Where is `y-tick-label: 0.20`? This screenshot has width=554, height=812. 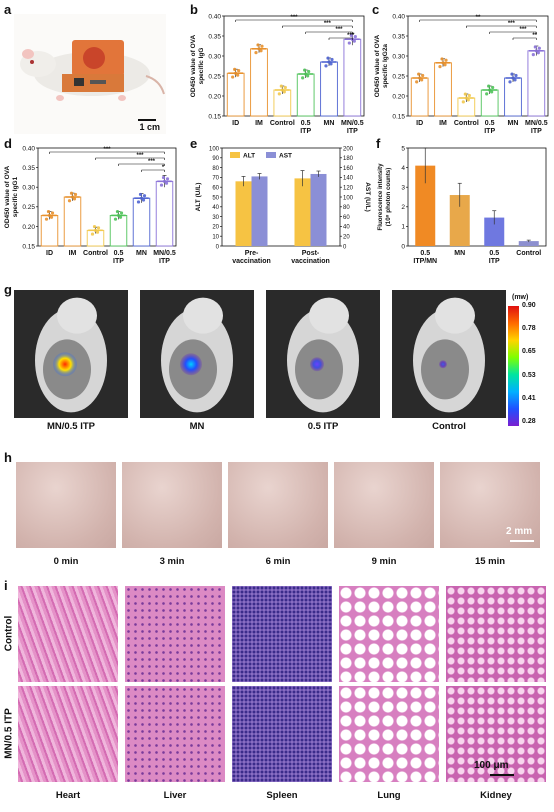
y-tick-label: 0.20 is located at coordinates (214, 96).